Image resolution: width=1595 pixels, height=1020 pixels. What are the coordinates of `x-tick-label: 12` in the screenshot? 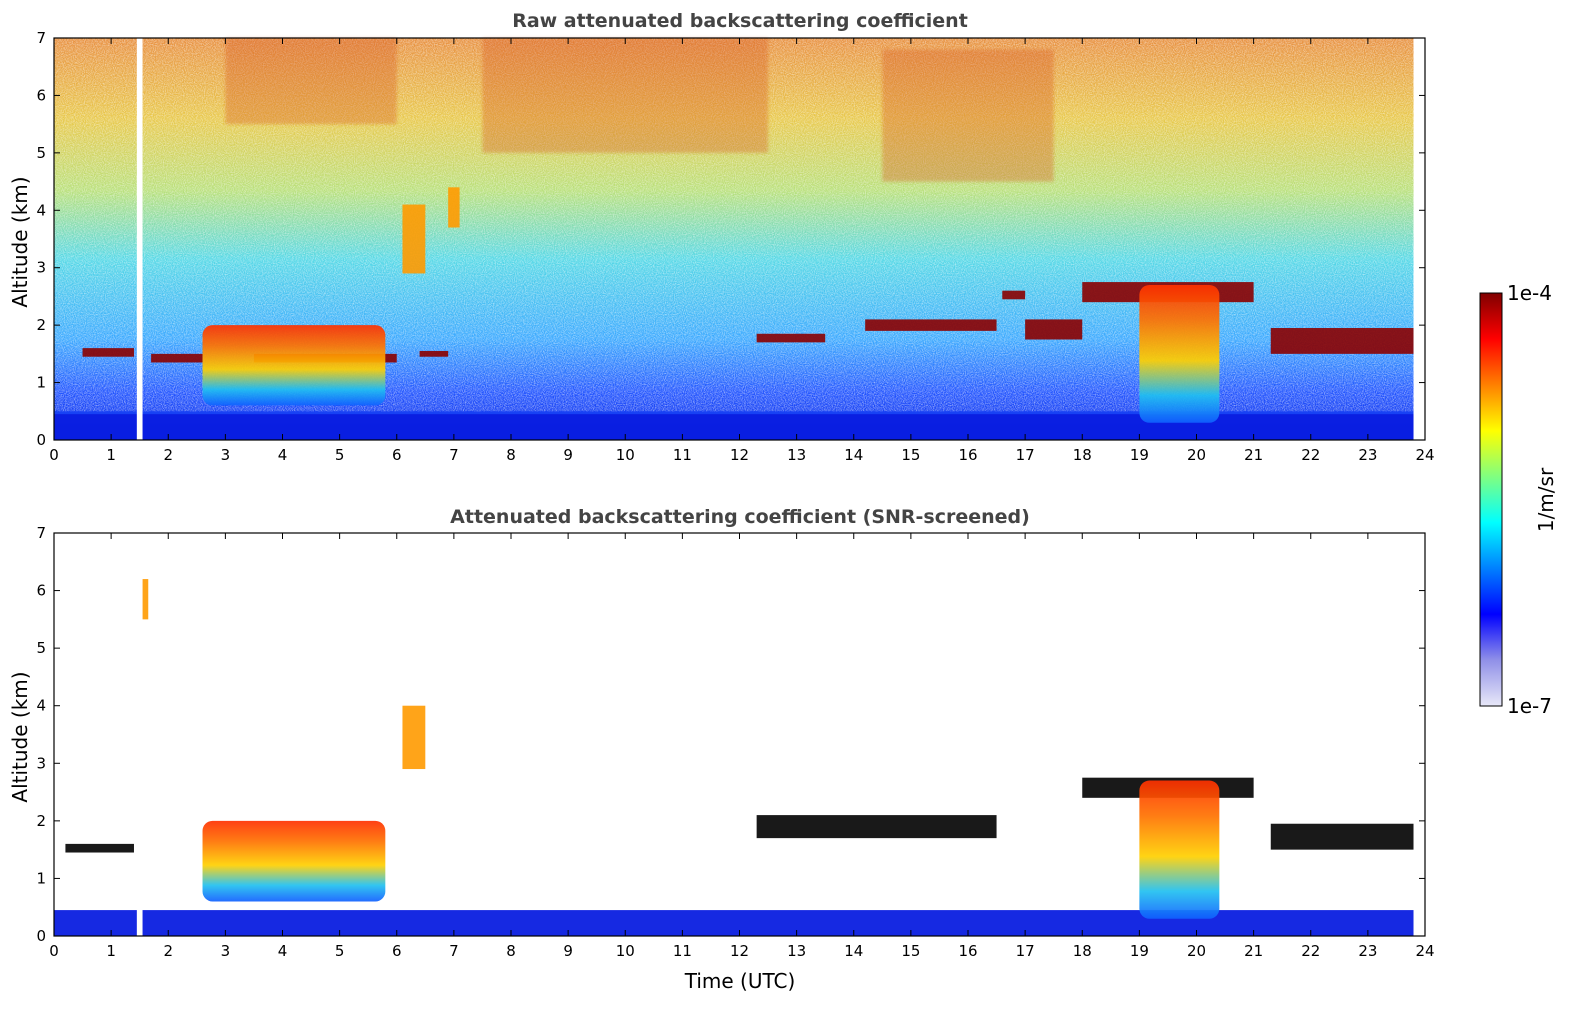 It's located at (739, 455).